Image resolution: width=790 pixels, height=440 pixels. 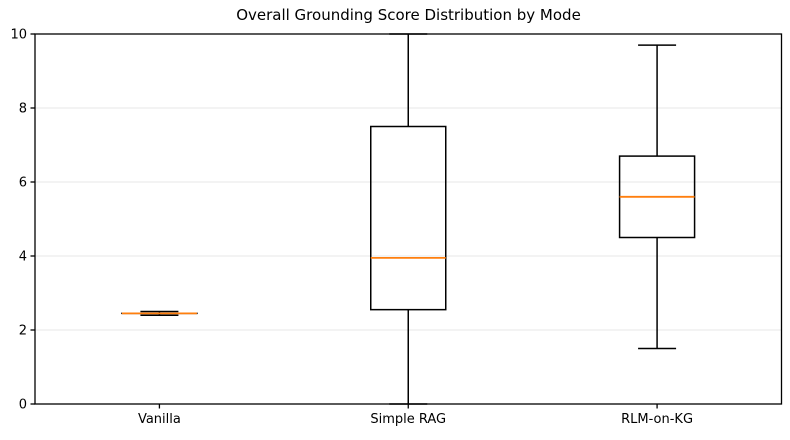 I want to click on box-rect, so click(x=408, y=218).